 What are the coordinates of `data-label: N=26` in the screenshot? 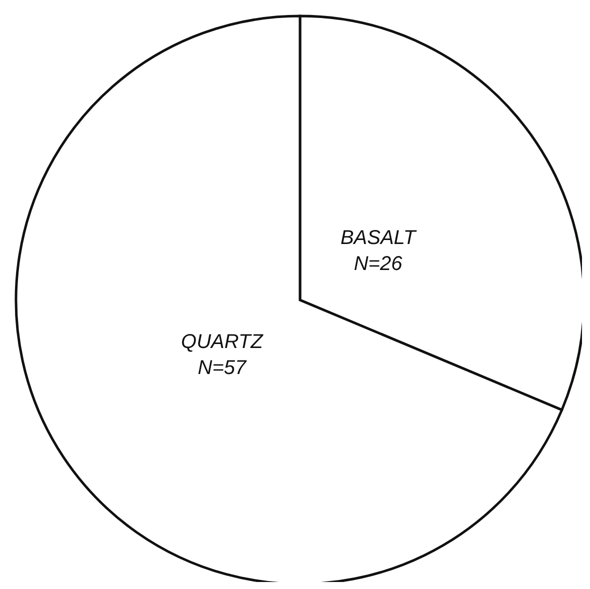 It's located at (379, 264).